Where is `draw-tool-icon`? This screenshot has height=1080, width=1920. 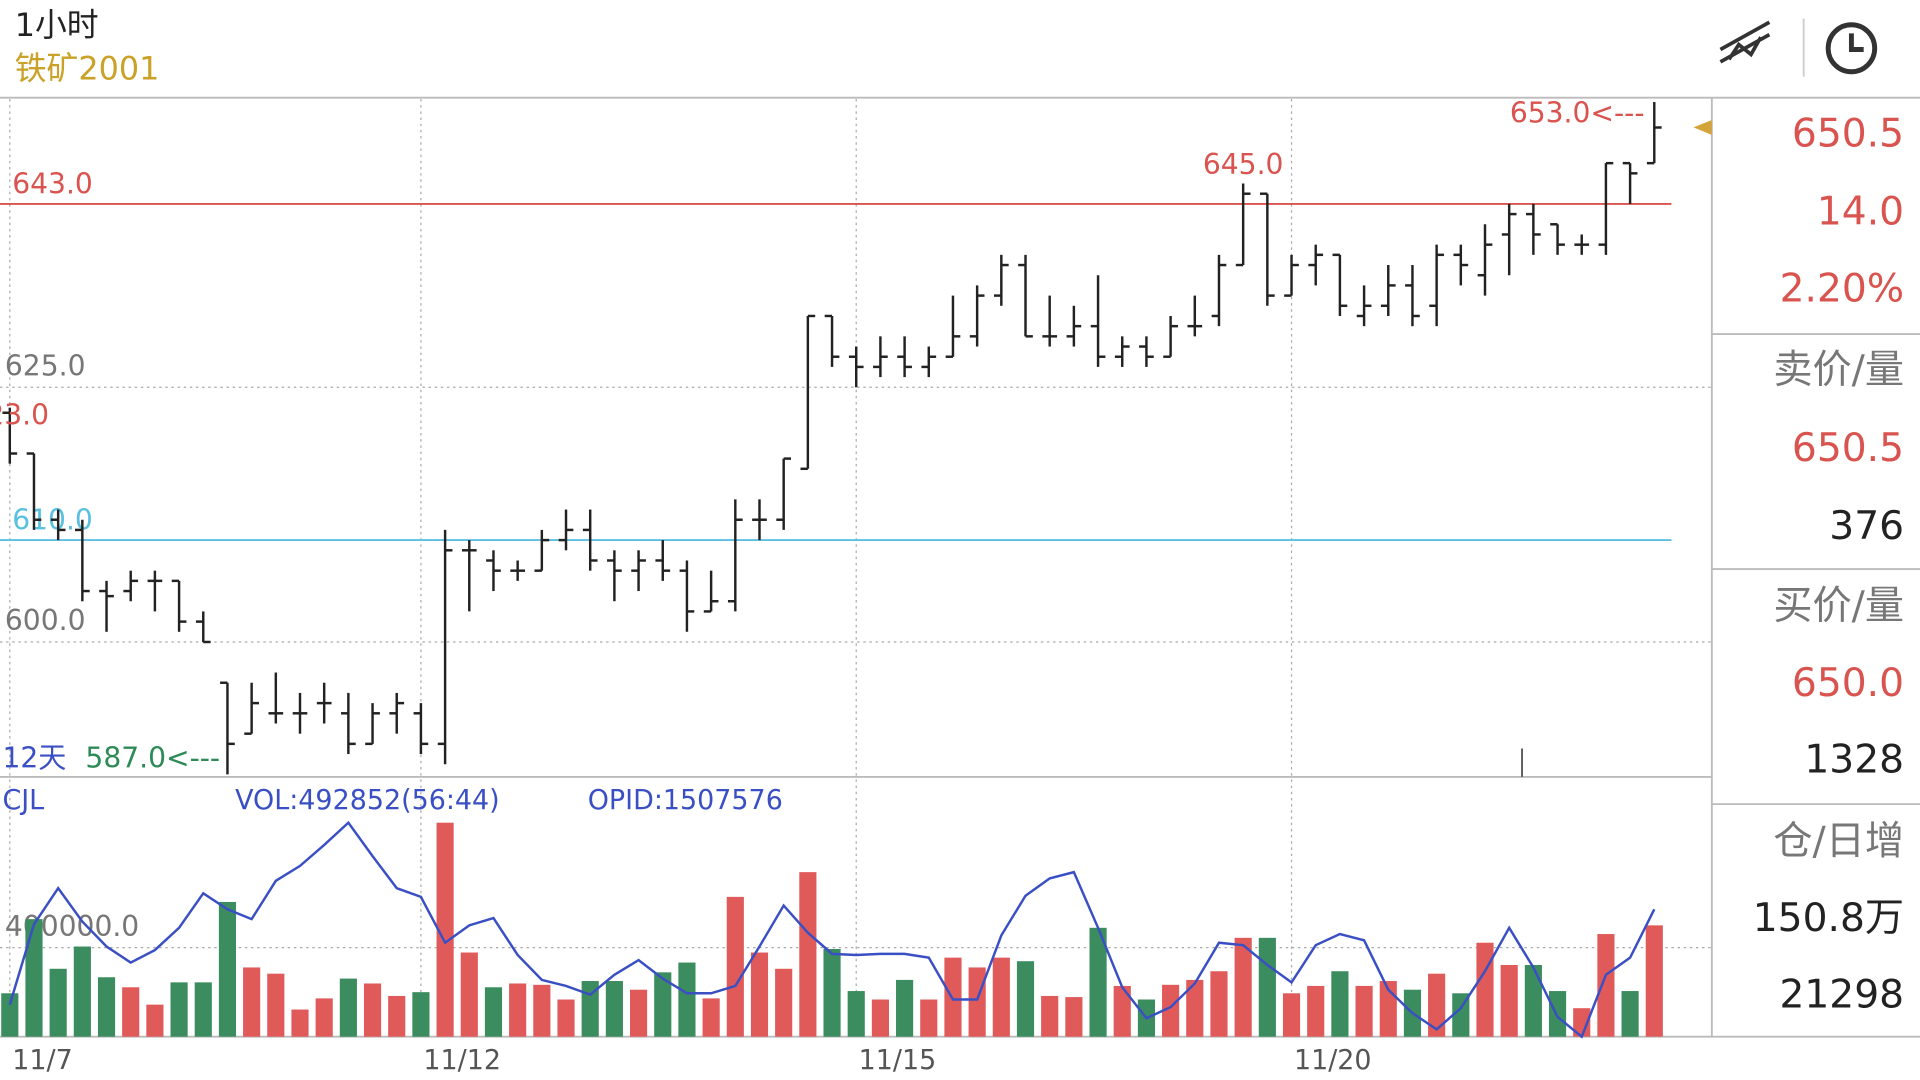
draw-tool-icon is located at coordinates (1745, 42).